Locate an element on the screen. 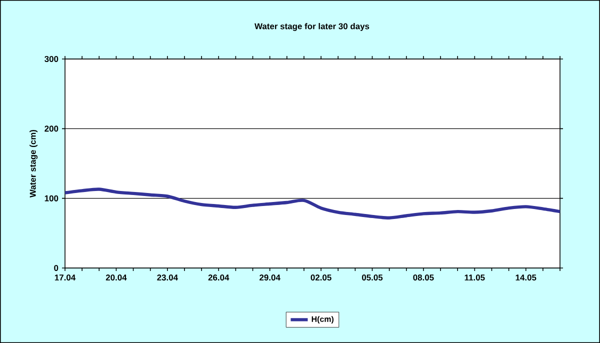 The width and height of the screenshot is (600, 343). y-tick-label: 300 is located at coordinates (51, 59).